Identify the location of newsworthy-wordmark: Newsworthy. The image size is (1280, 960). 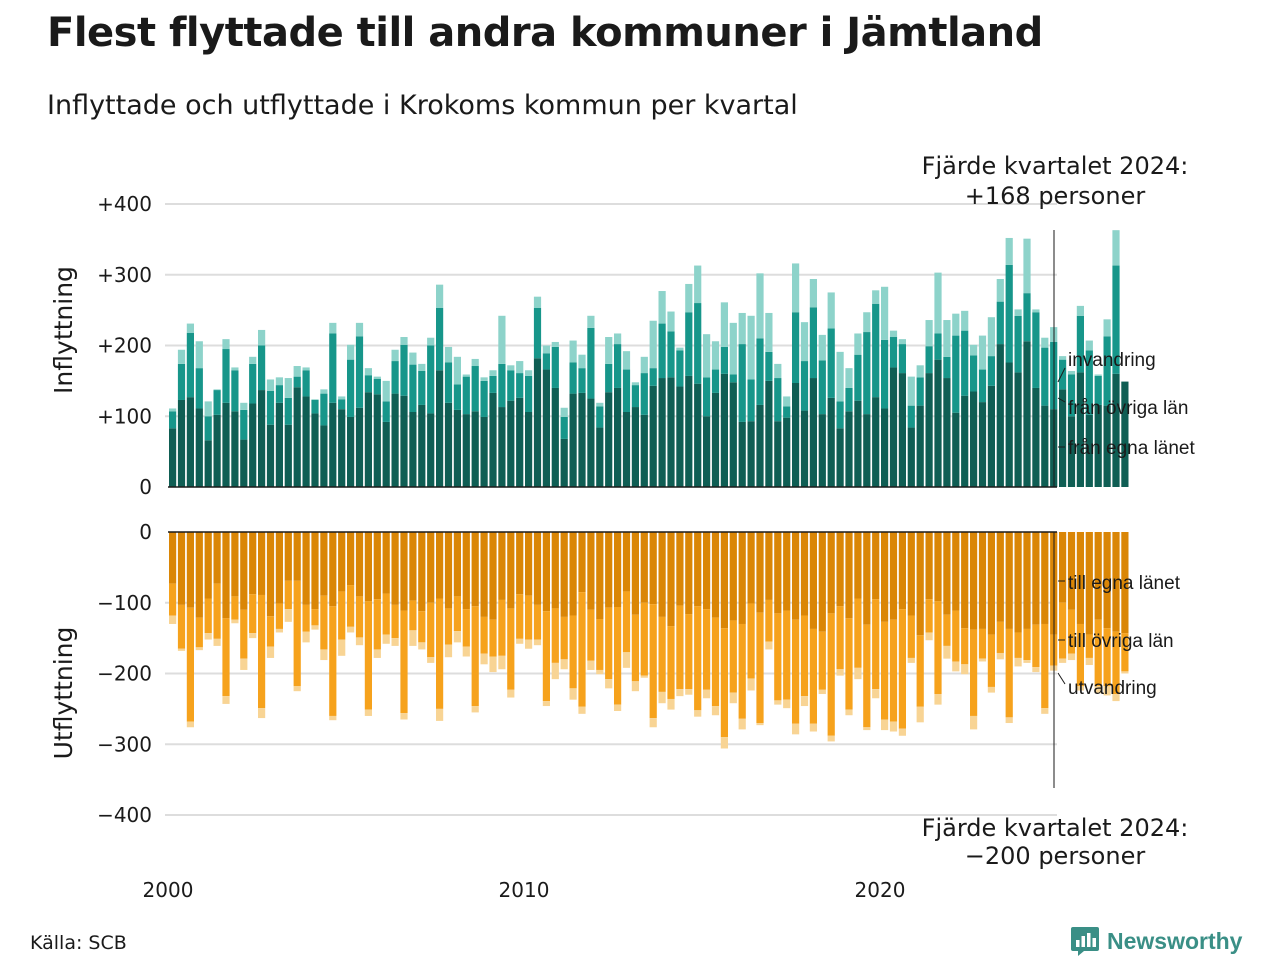
(1175, 940).